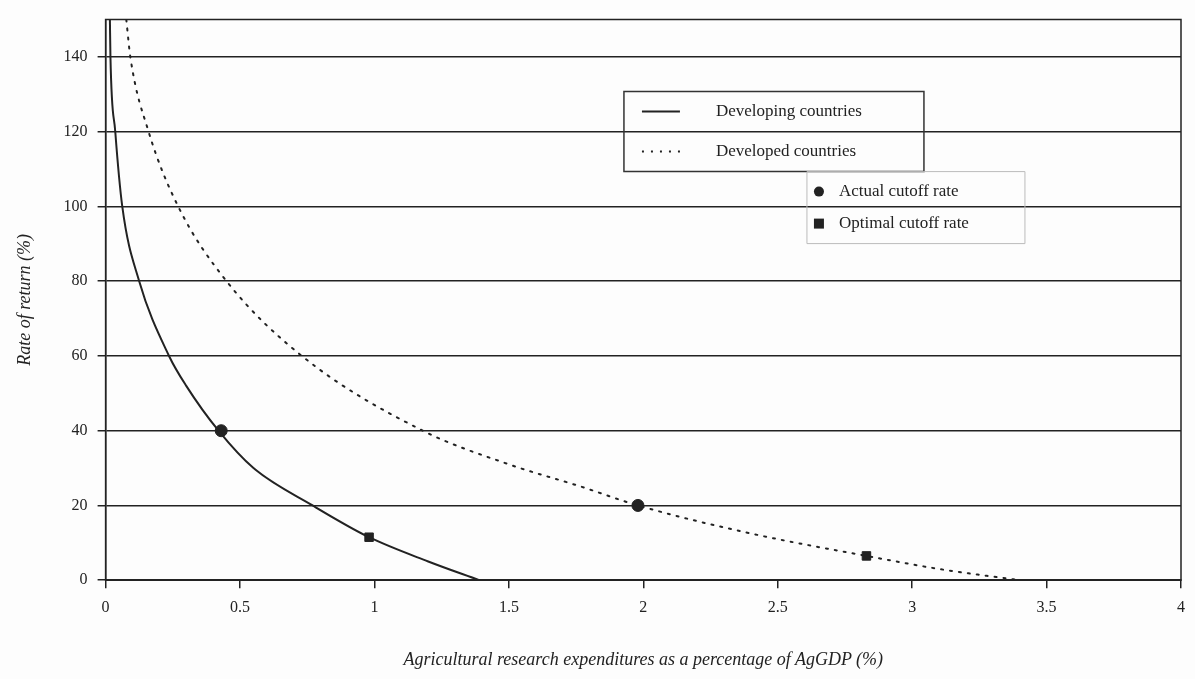 The image size is (1195, 679). I want to click on x-tick-label: 1.5, so click(508, 606).